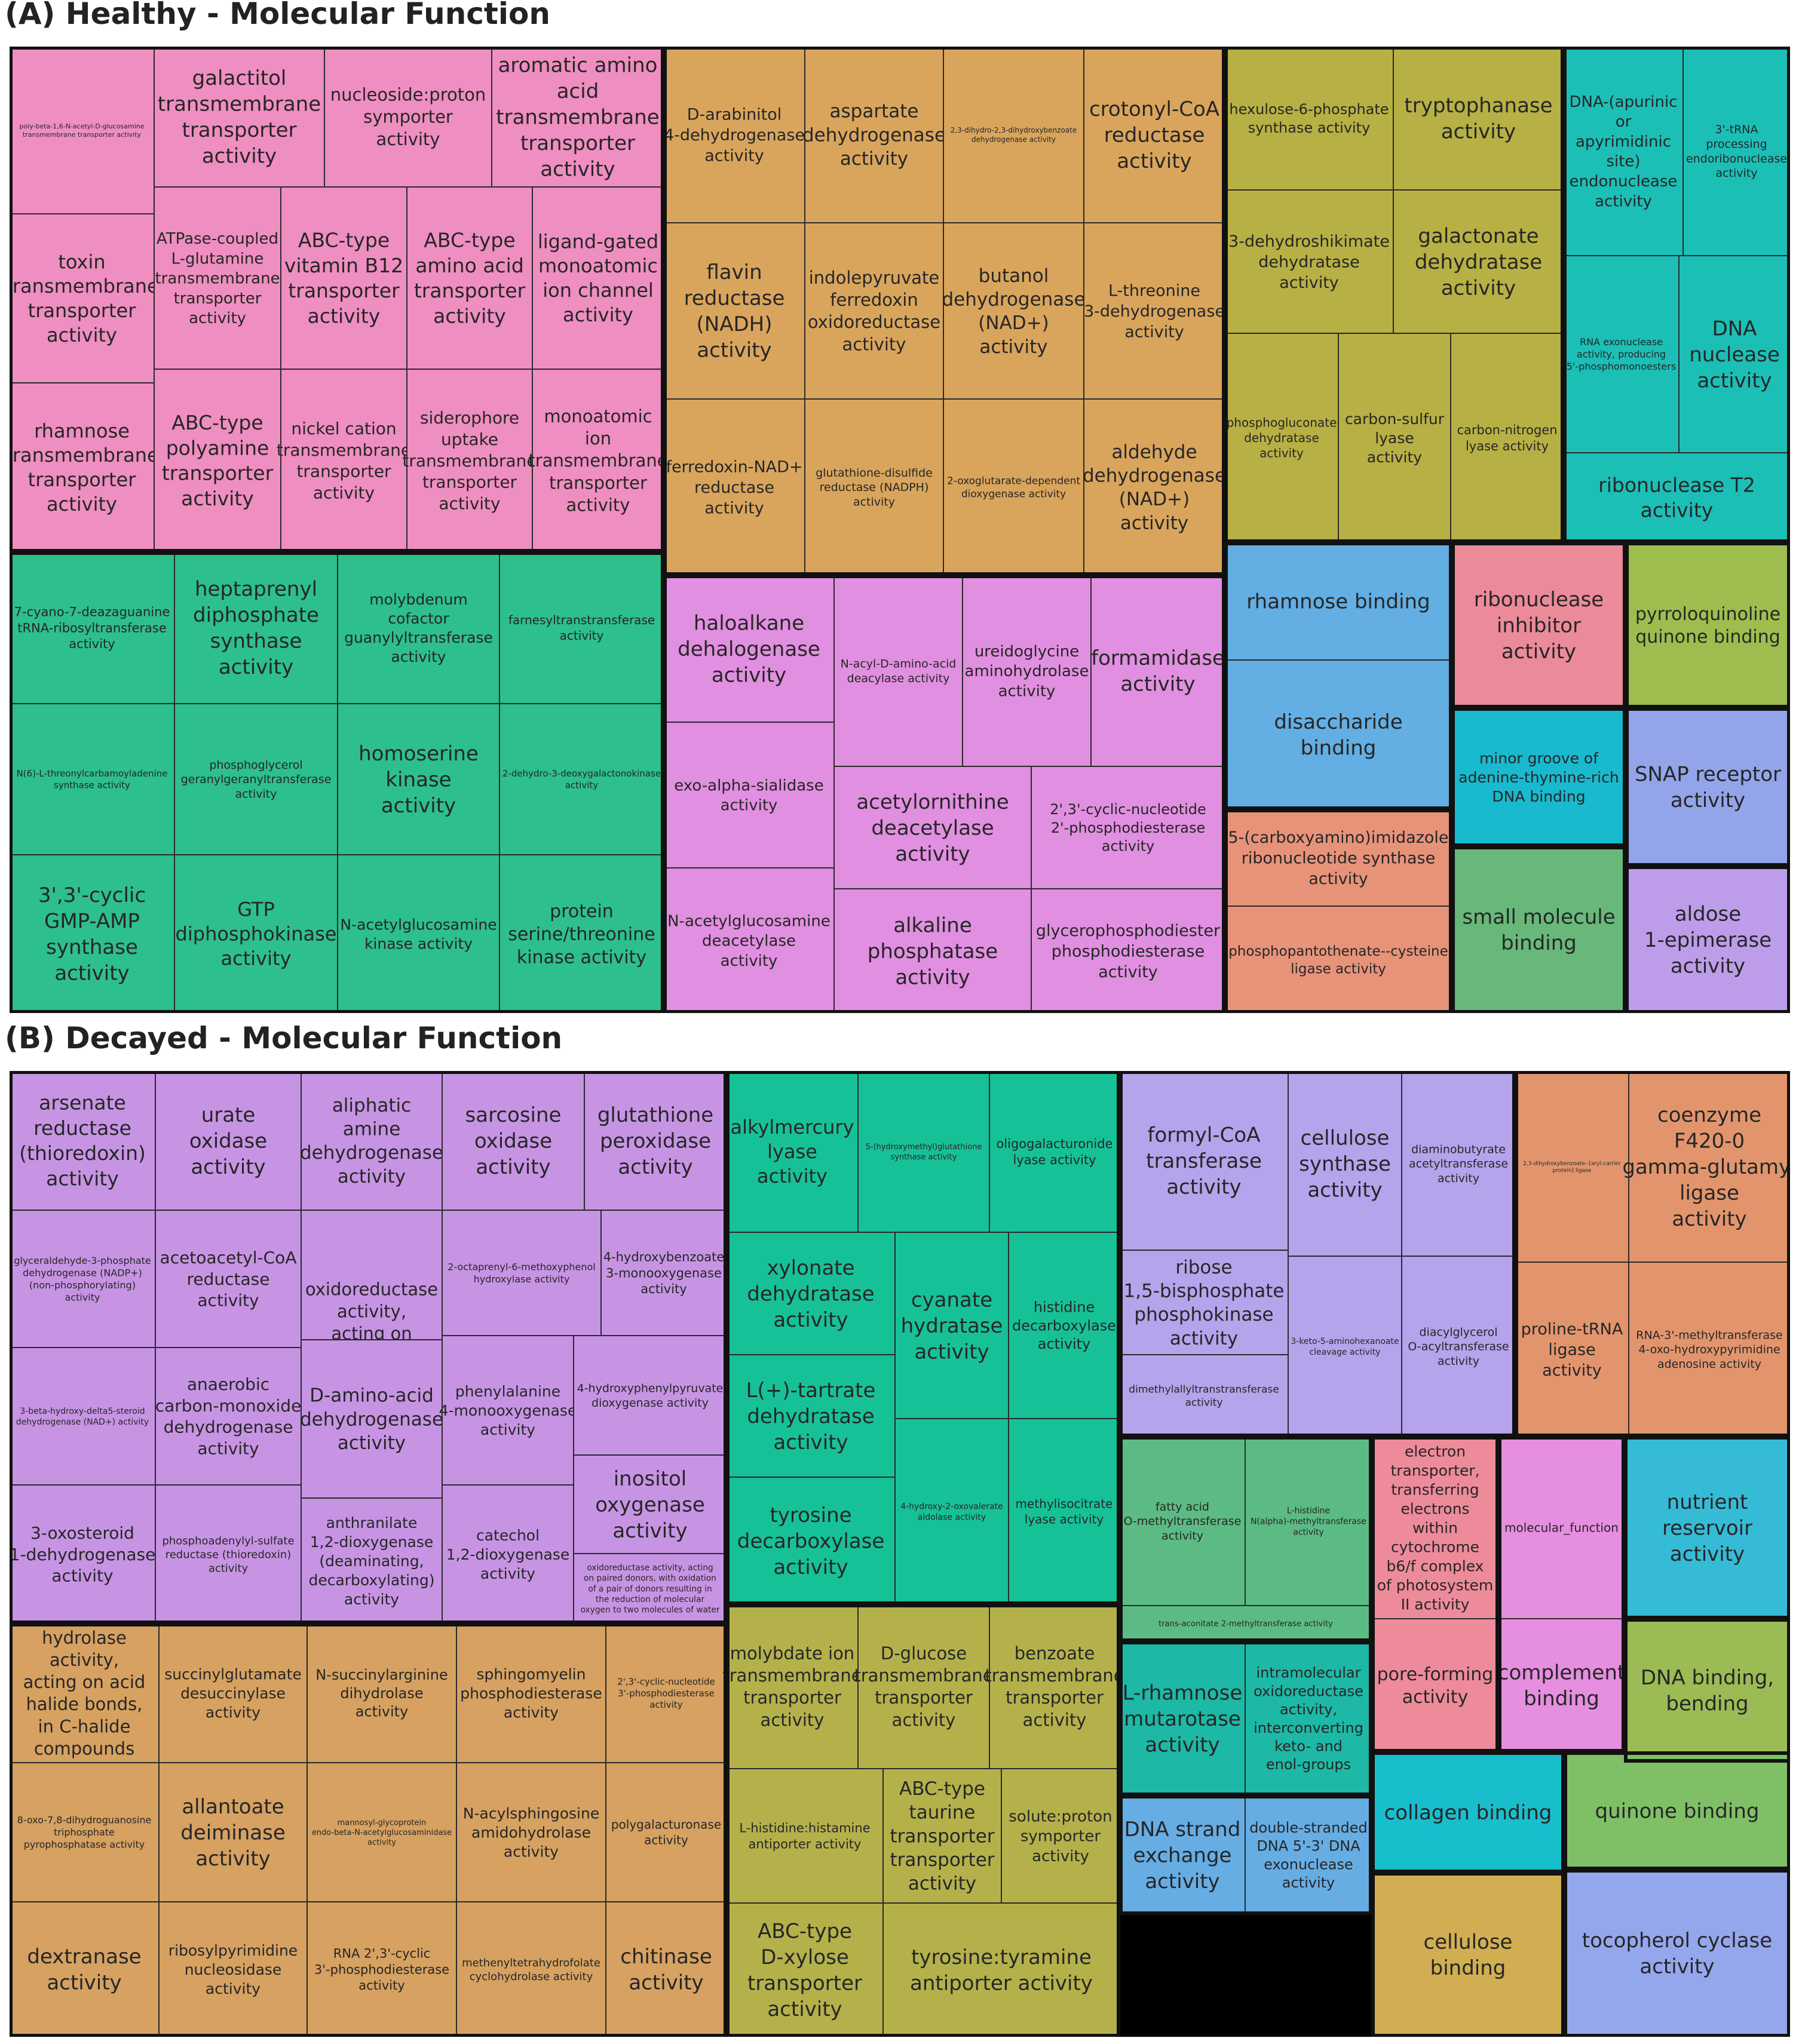 The width and height of the screenshot is (1799, 2044). I want to click on tile-label: disaccharide binding, so click(1338, 735).